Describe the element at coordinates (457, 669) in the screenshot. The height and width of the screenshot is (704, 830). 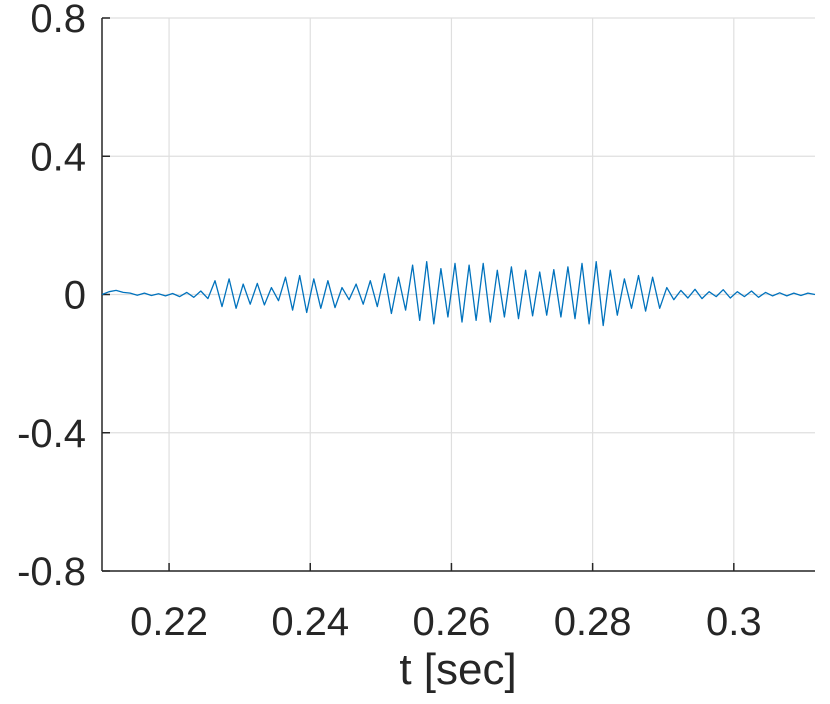
I see `x-axis-label: t [sec]` at that location.